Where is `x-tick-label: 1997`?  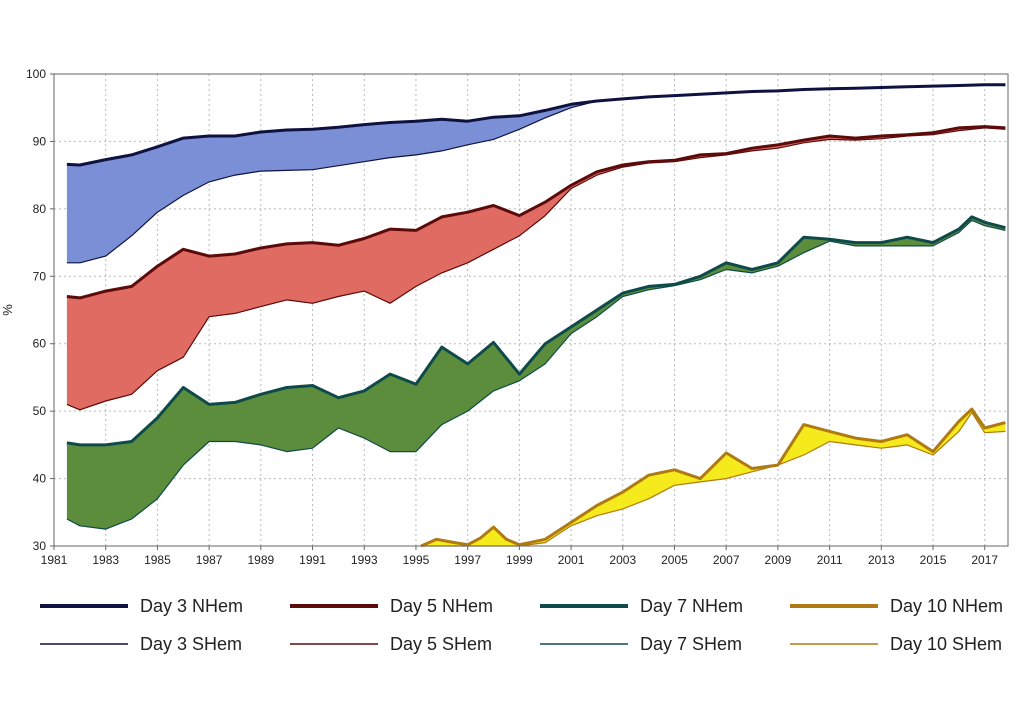 x-tick-label: 1997 is located at coordinates (467, 560).